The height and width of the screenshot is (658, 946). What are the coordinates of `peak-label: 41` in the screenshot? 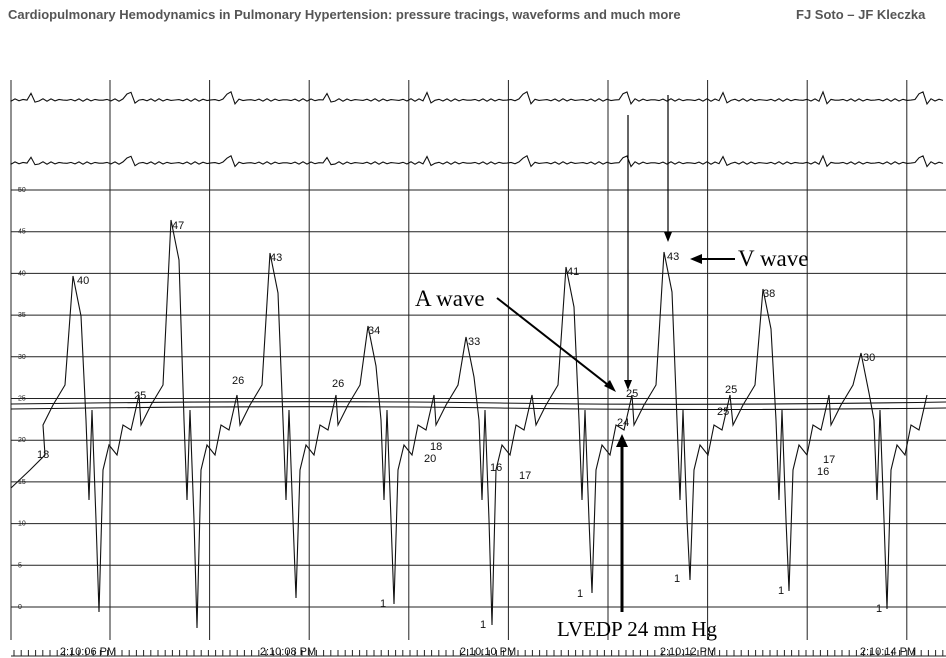 It's located at (573, 272).